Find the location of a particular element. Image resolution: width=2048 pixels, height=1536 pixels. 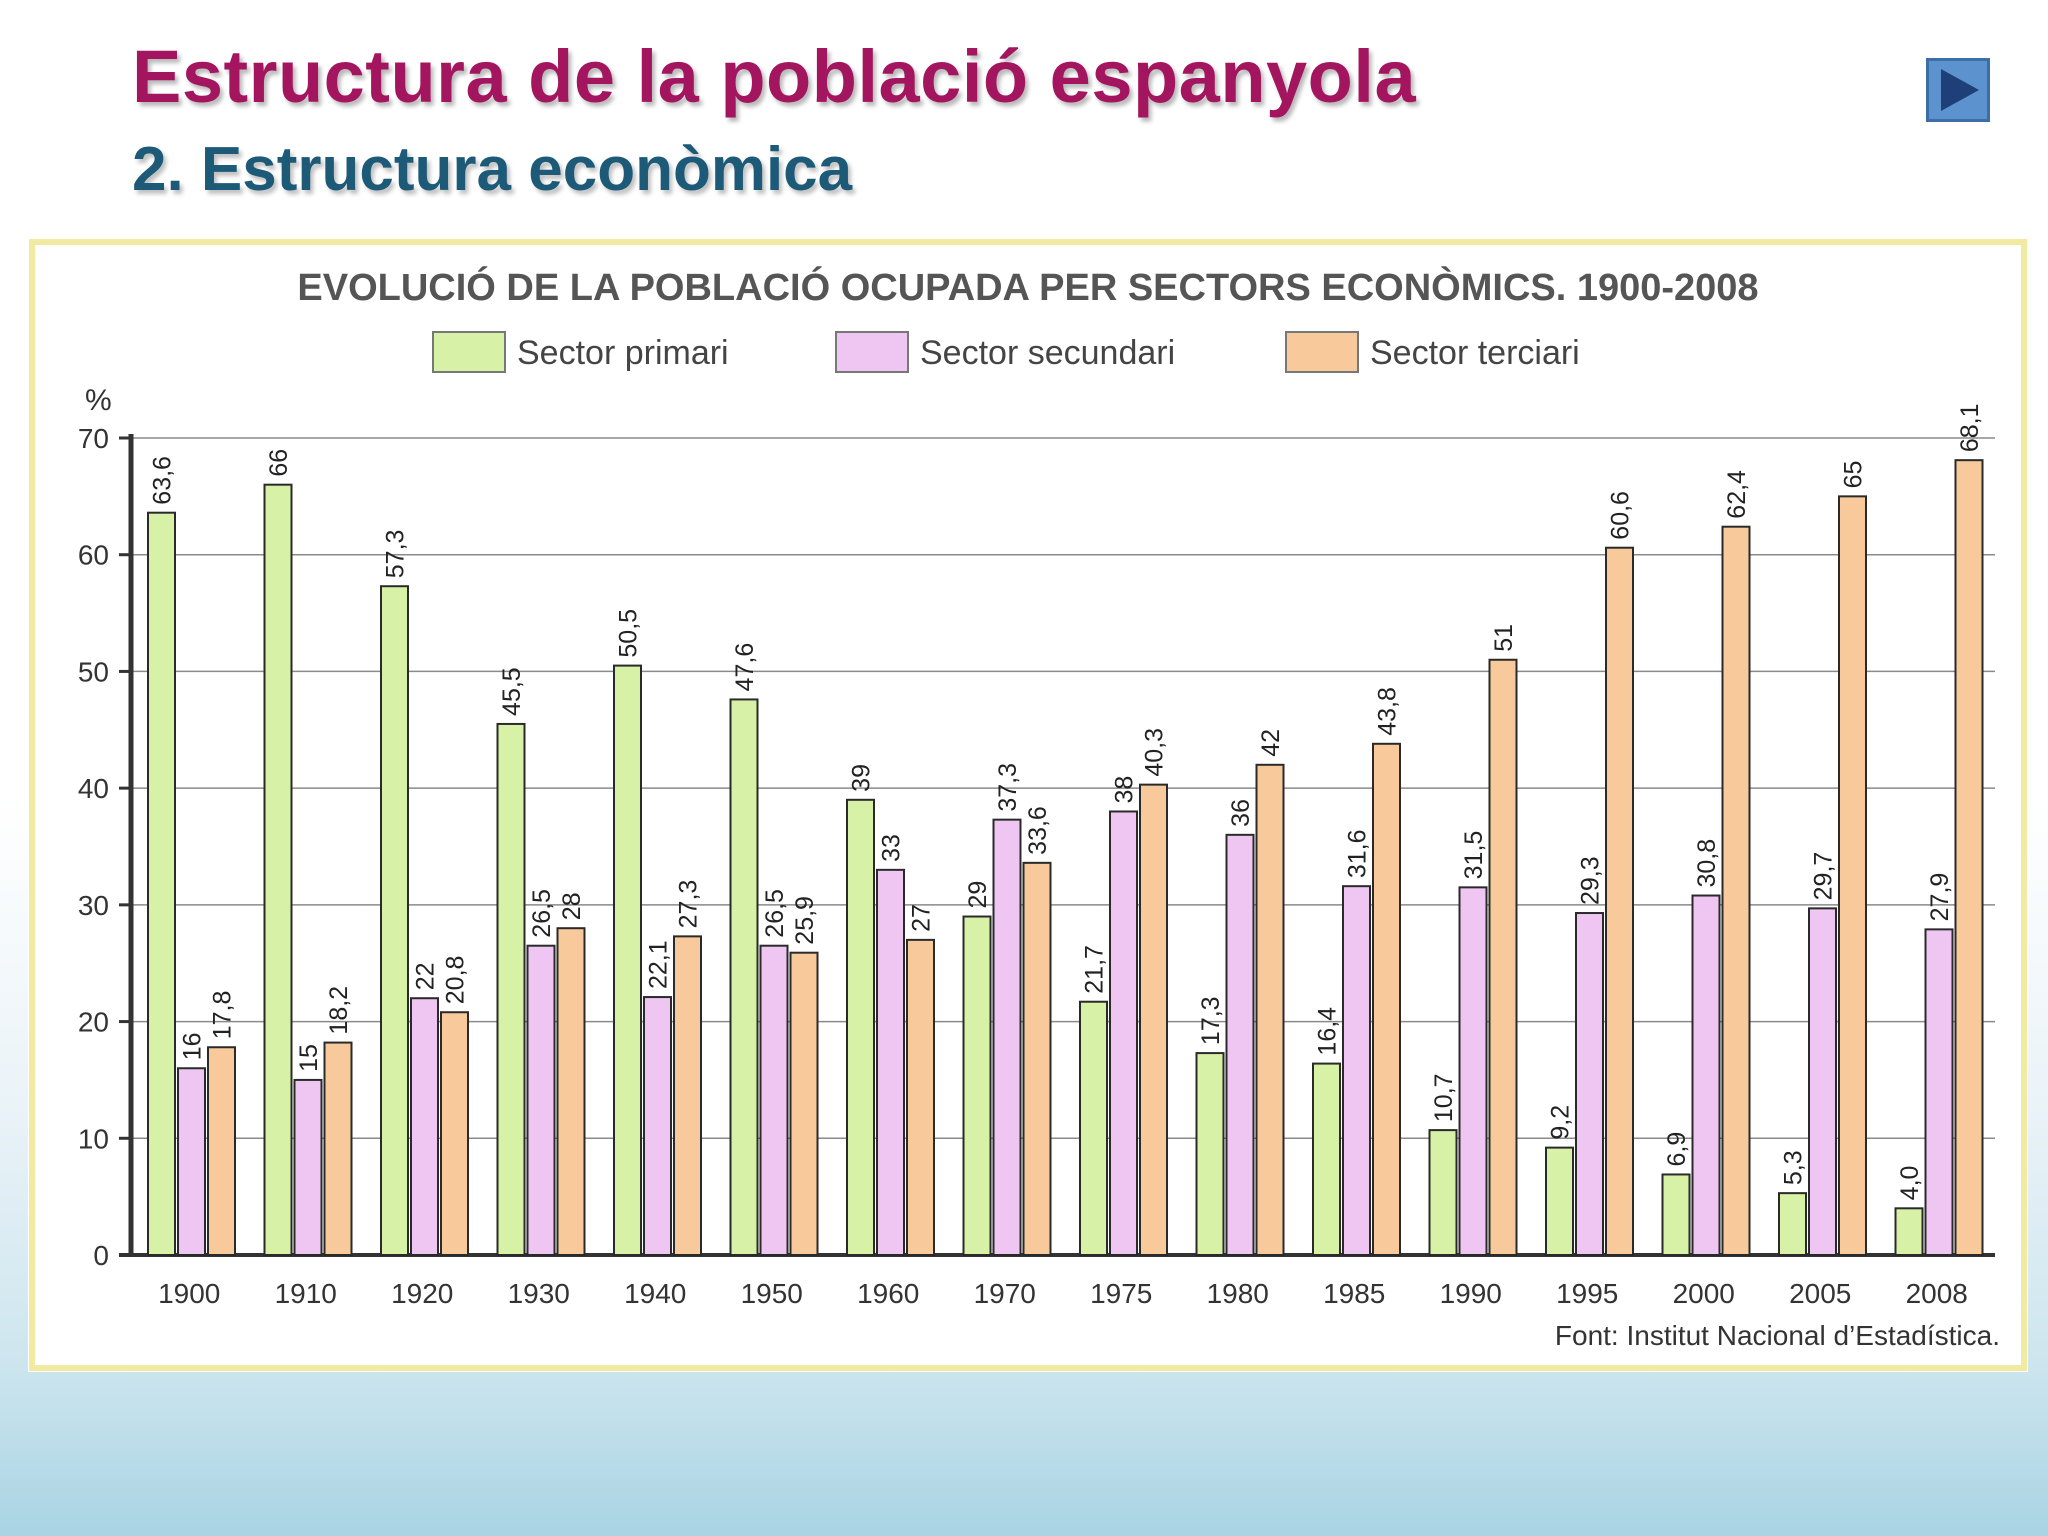

bar-value-label: 16,4 is located at coordinates (1328, 1031).